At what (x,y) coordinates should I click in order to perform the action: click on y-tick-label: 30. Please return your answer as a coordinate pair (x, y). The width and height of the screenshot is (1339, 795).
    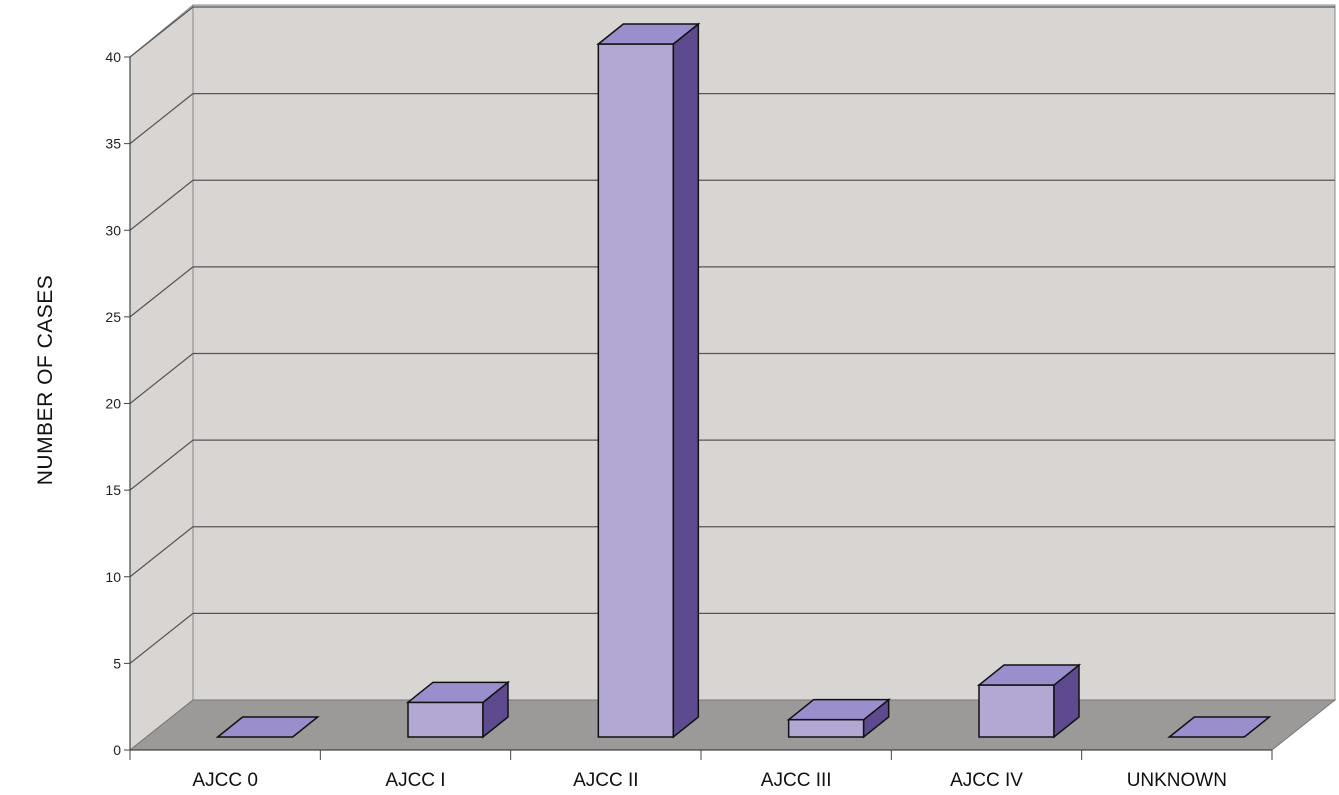
    Looking at the image, I should click on (113, 230).